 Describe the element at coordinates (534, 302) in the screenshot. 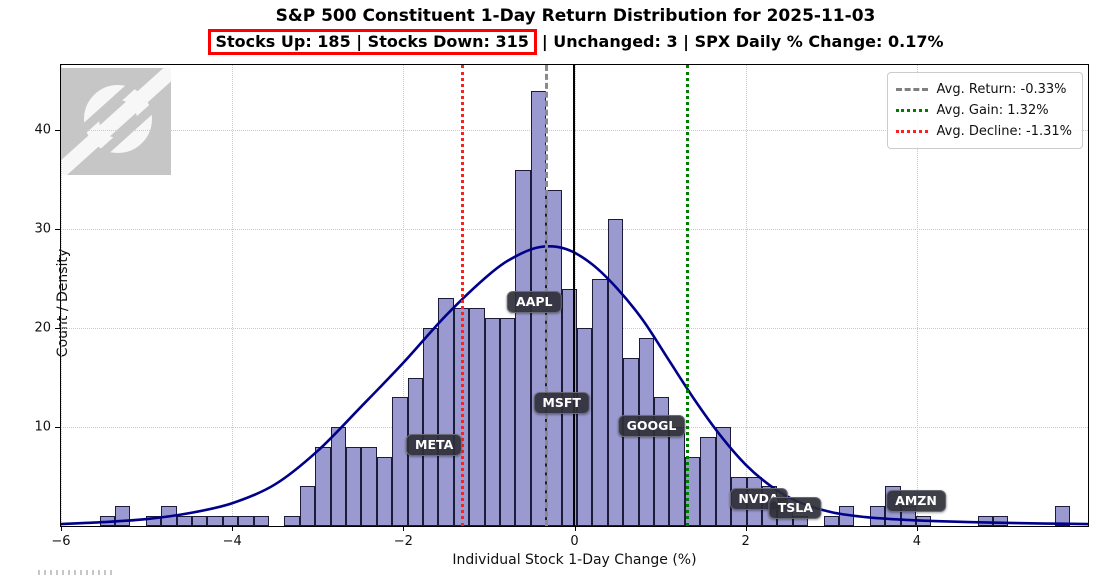

I see `annotation-aapl: AAPL` at that location.